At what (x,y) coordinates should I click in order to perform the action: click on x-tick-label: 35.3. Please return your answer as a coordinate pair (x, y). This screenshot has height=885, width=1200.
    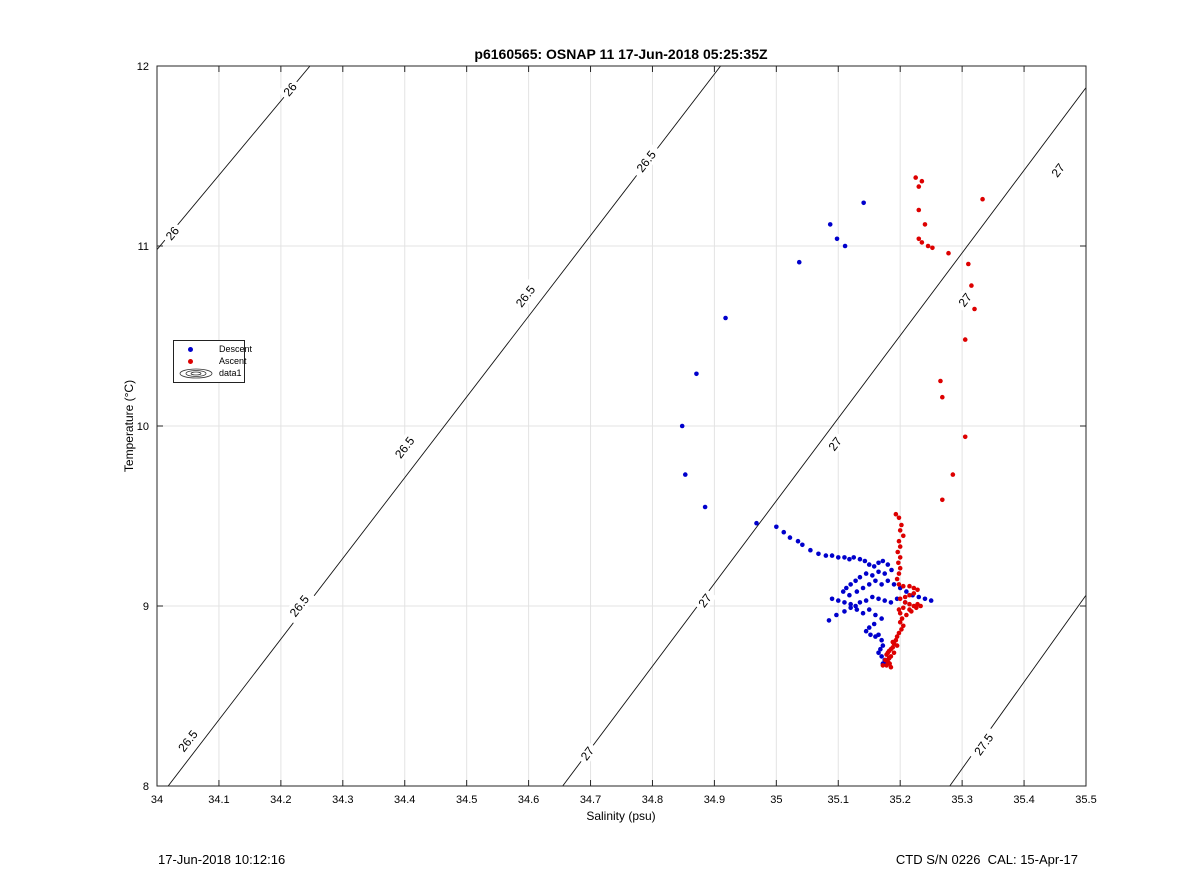
    Looking at the image, I should click on (961, 800).